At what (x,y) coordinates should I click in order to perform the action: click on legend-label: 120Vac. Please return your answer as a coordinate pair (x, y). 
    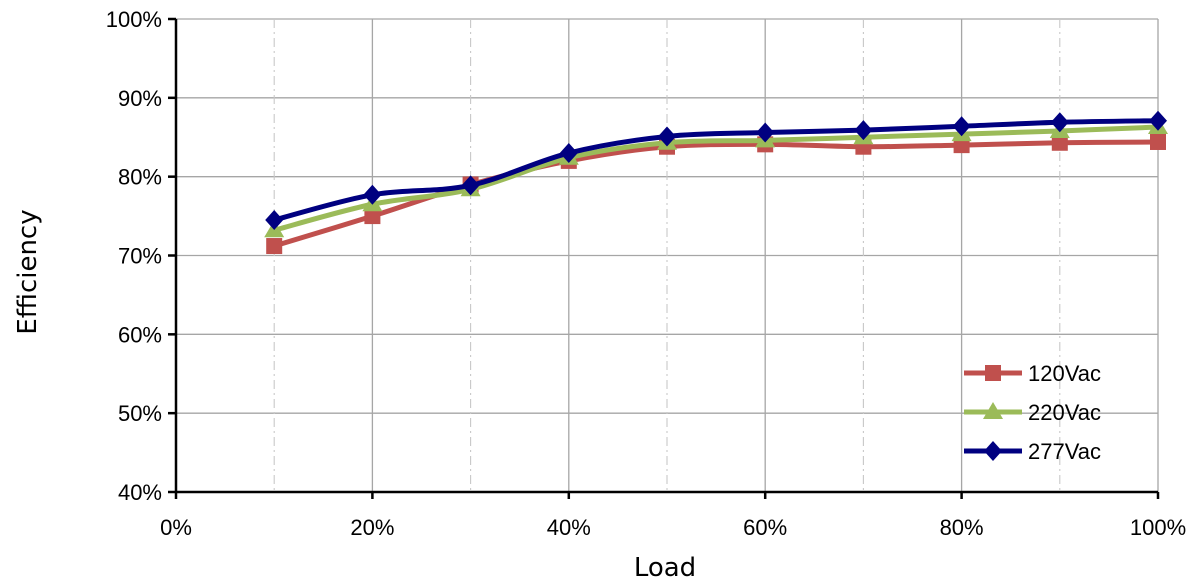
    Looking at the image, I should click on (1064, 373).